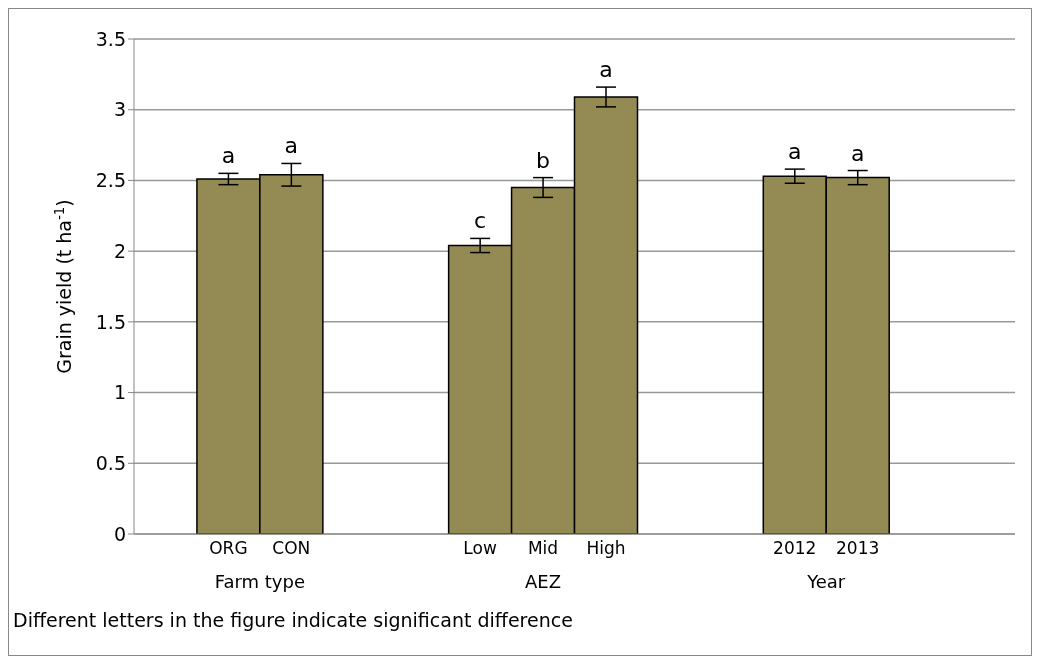  I want to click on x-tick-label: Low, so click(480, 548).